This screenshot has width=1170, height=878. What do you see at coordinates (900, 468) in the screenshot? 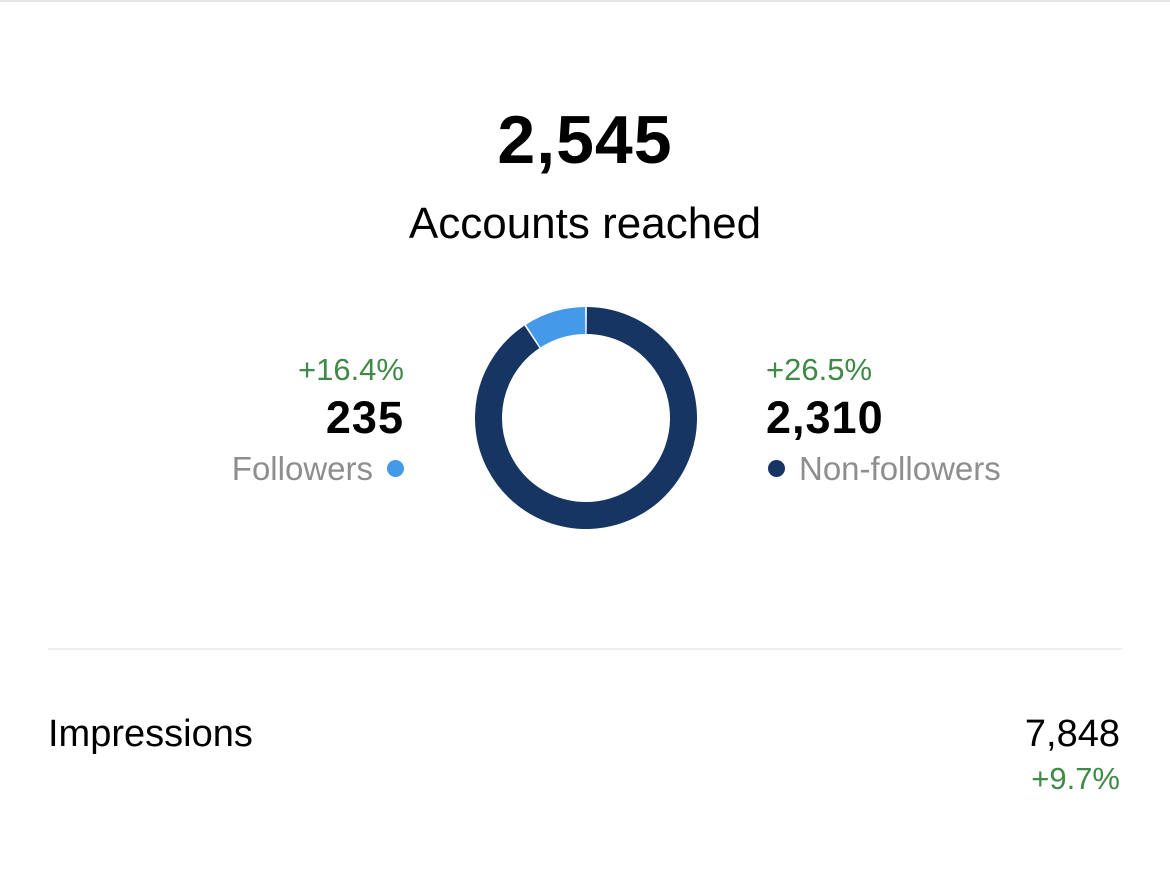
I see `non-followers-legend-label: Non-followers` at bounding box center [900, 468].